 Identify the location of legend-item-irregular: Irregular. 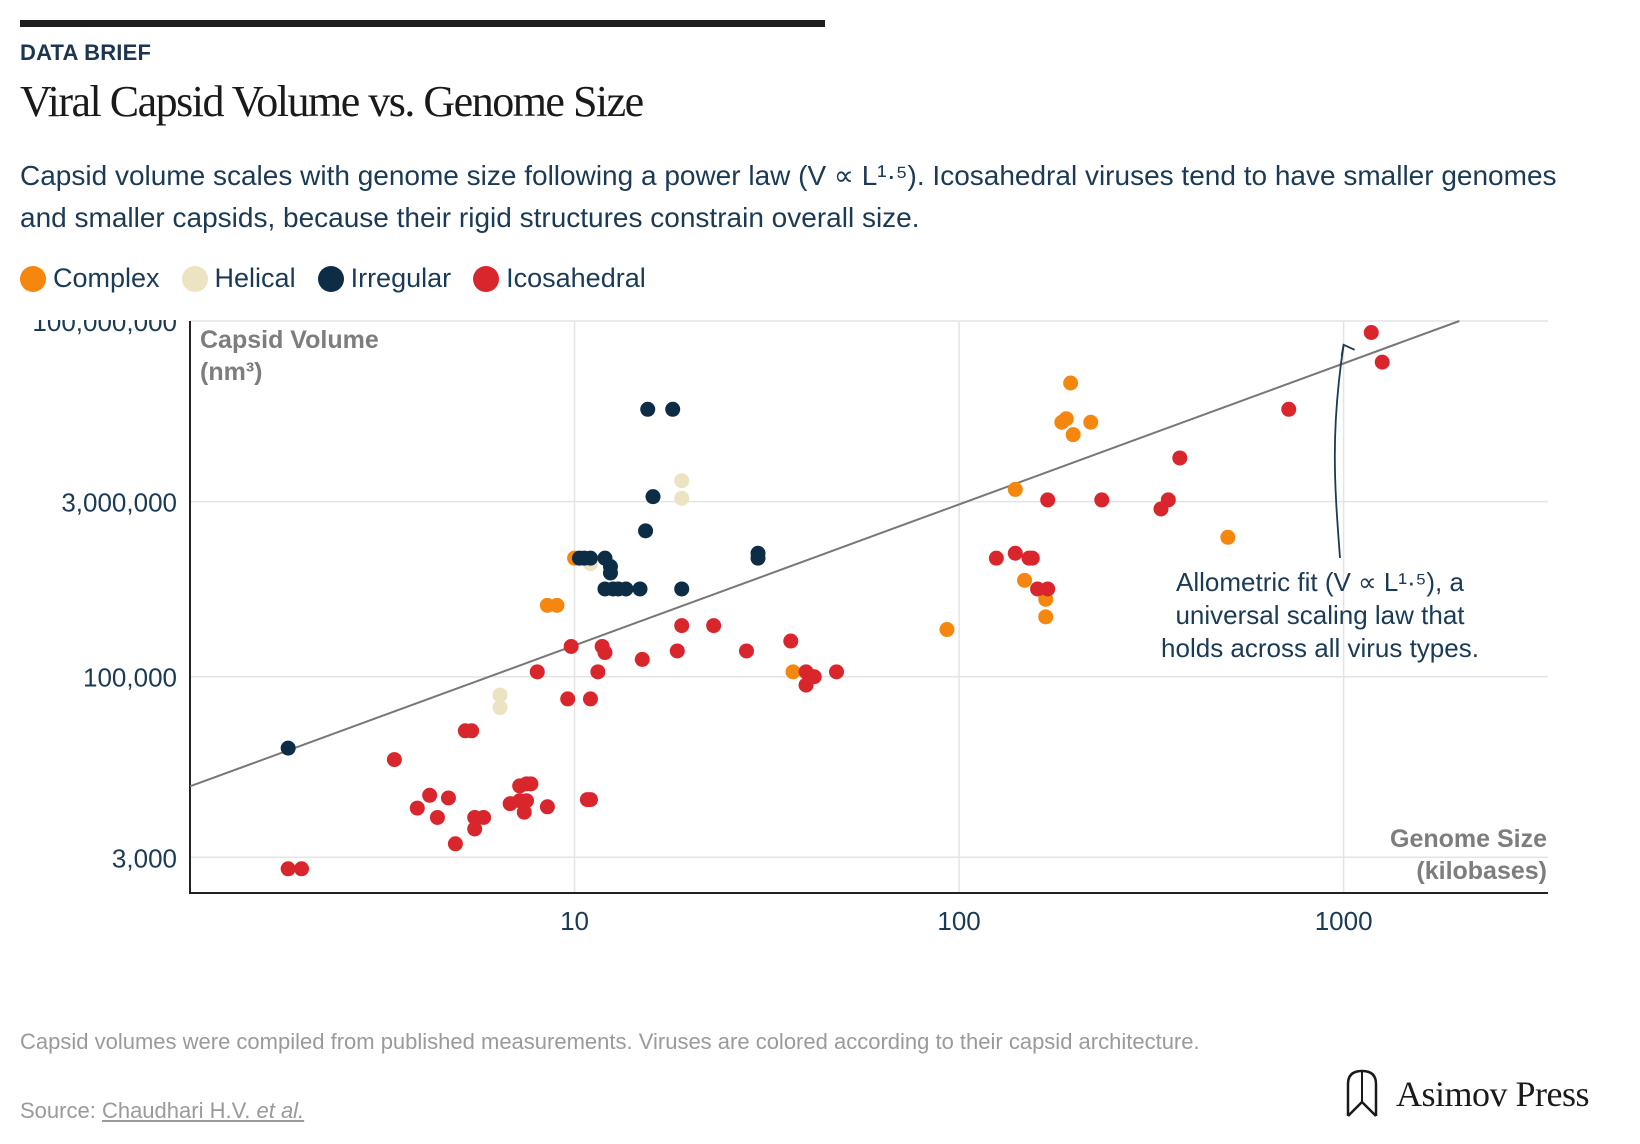
(384, 278).